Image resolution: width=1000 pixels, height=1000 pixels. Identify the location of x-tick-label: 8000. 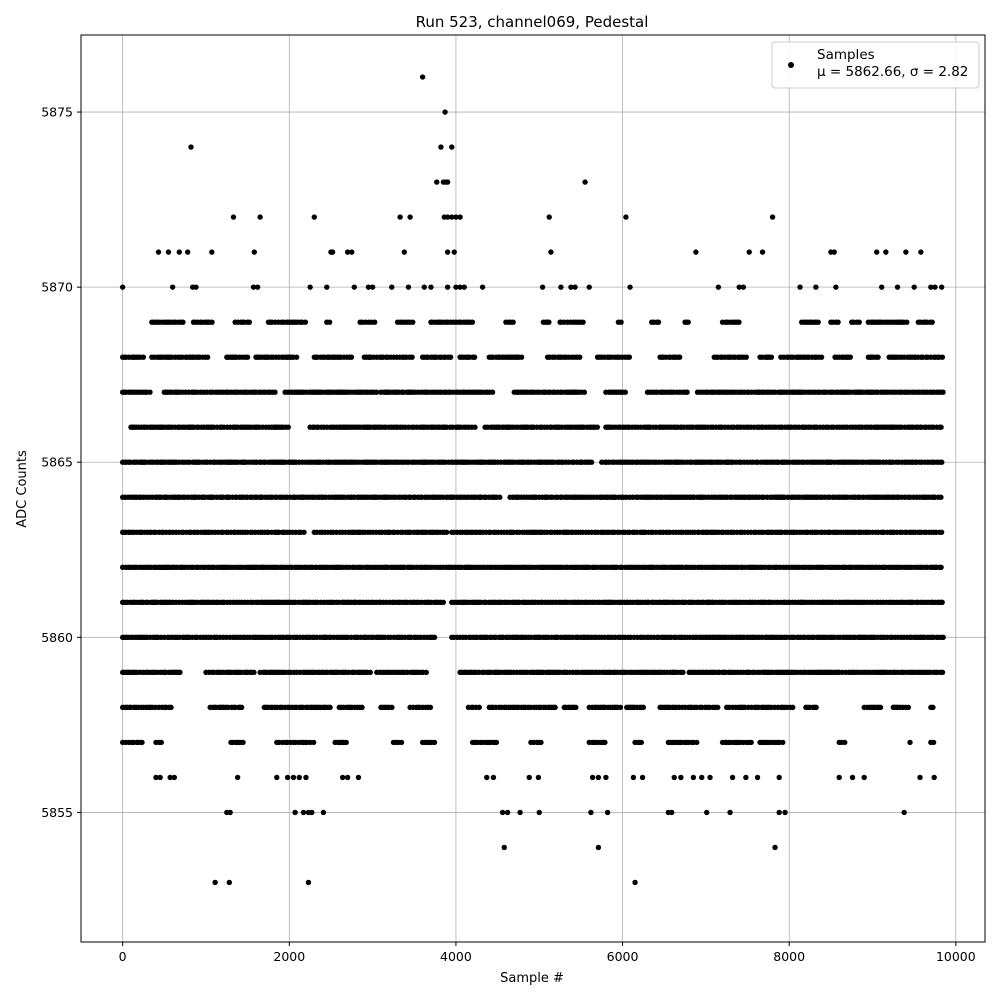
(789, 956).